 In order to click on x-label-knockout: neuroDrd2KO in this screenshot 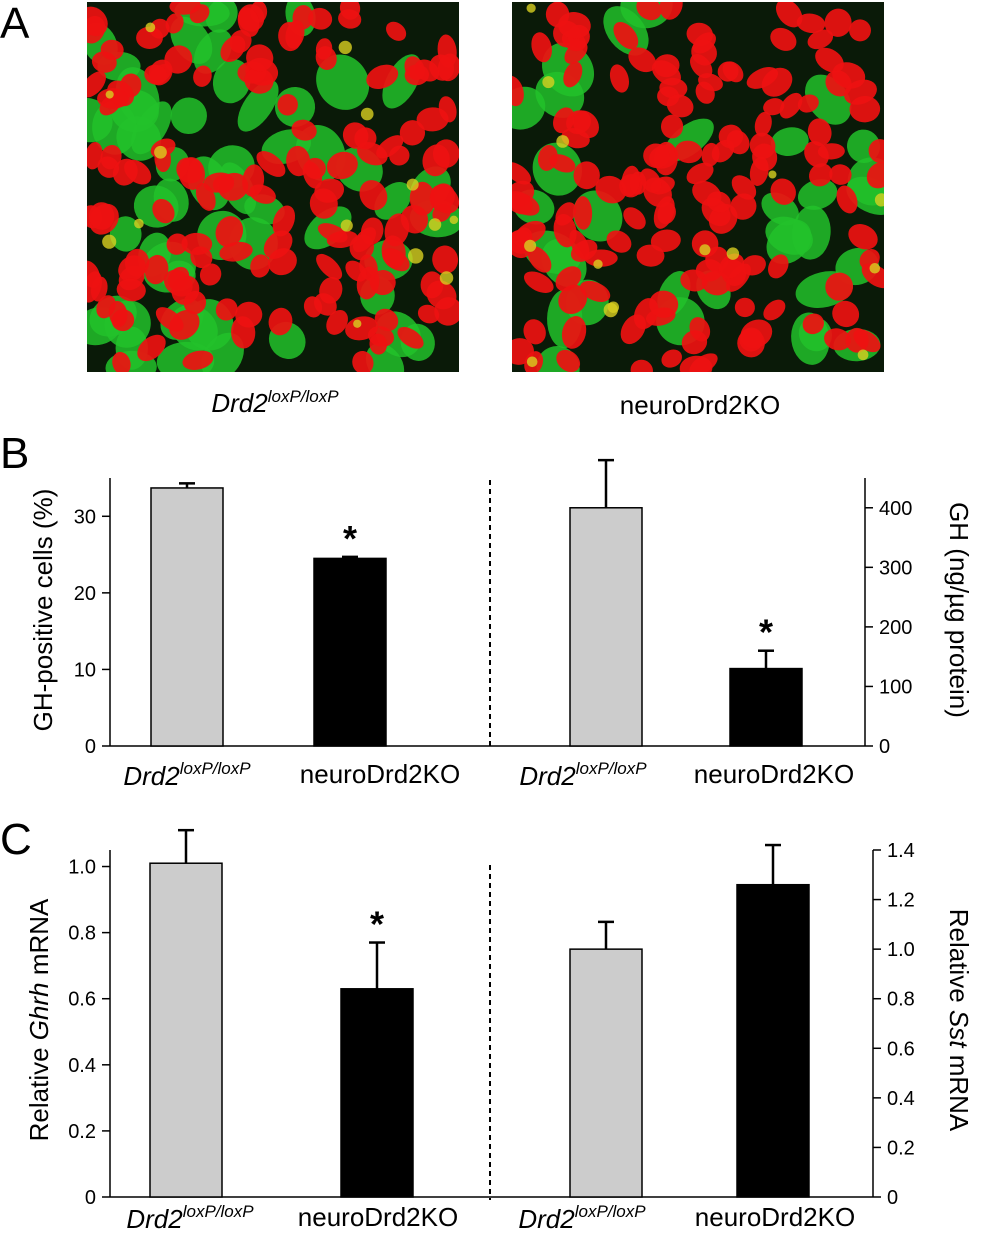, I will do `click(775, 1217)`.